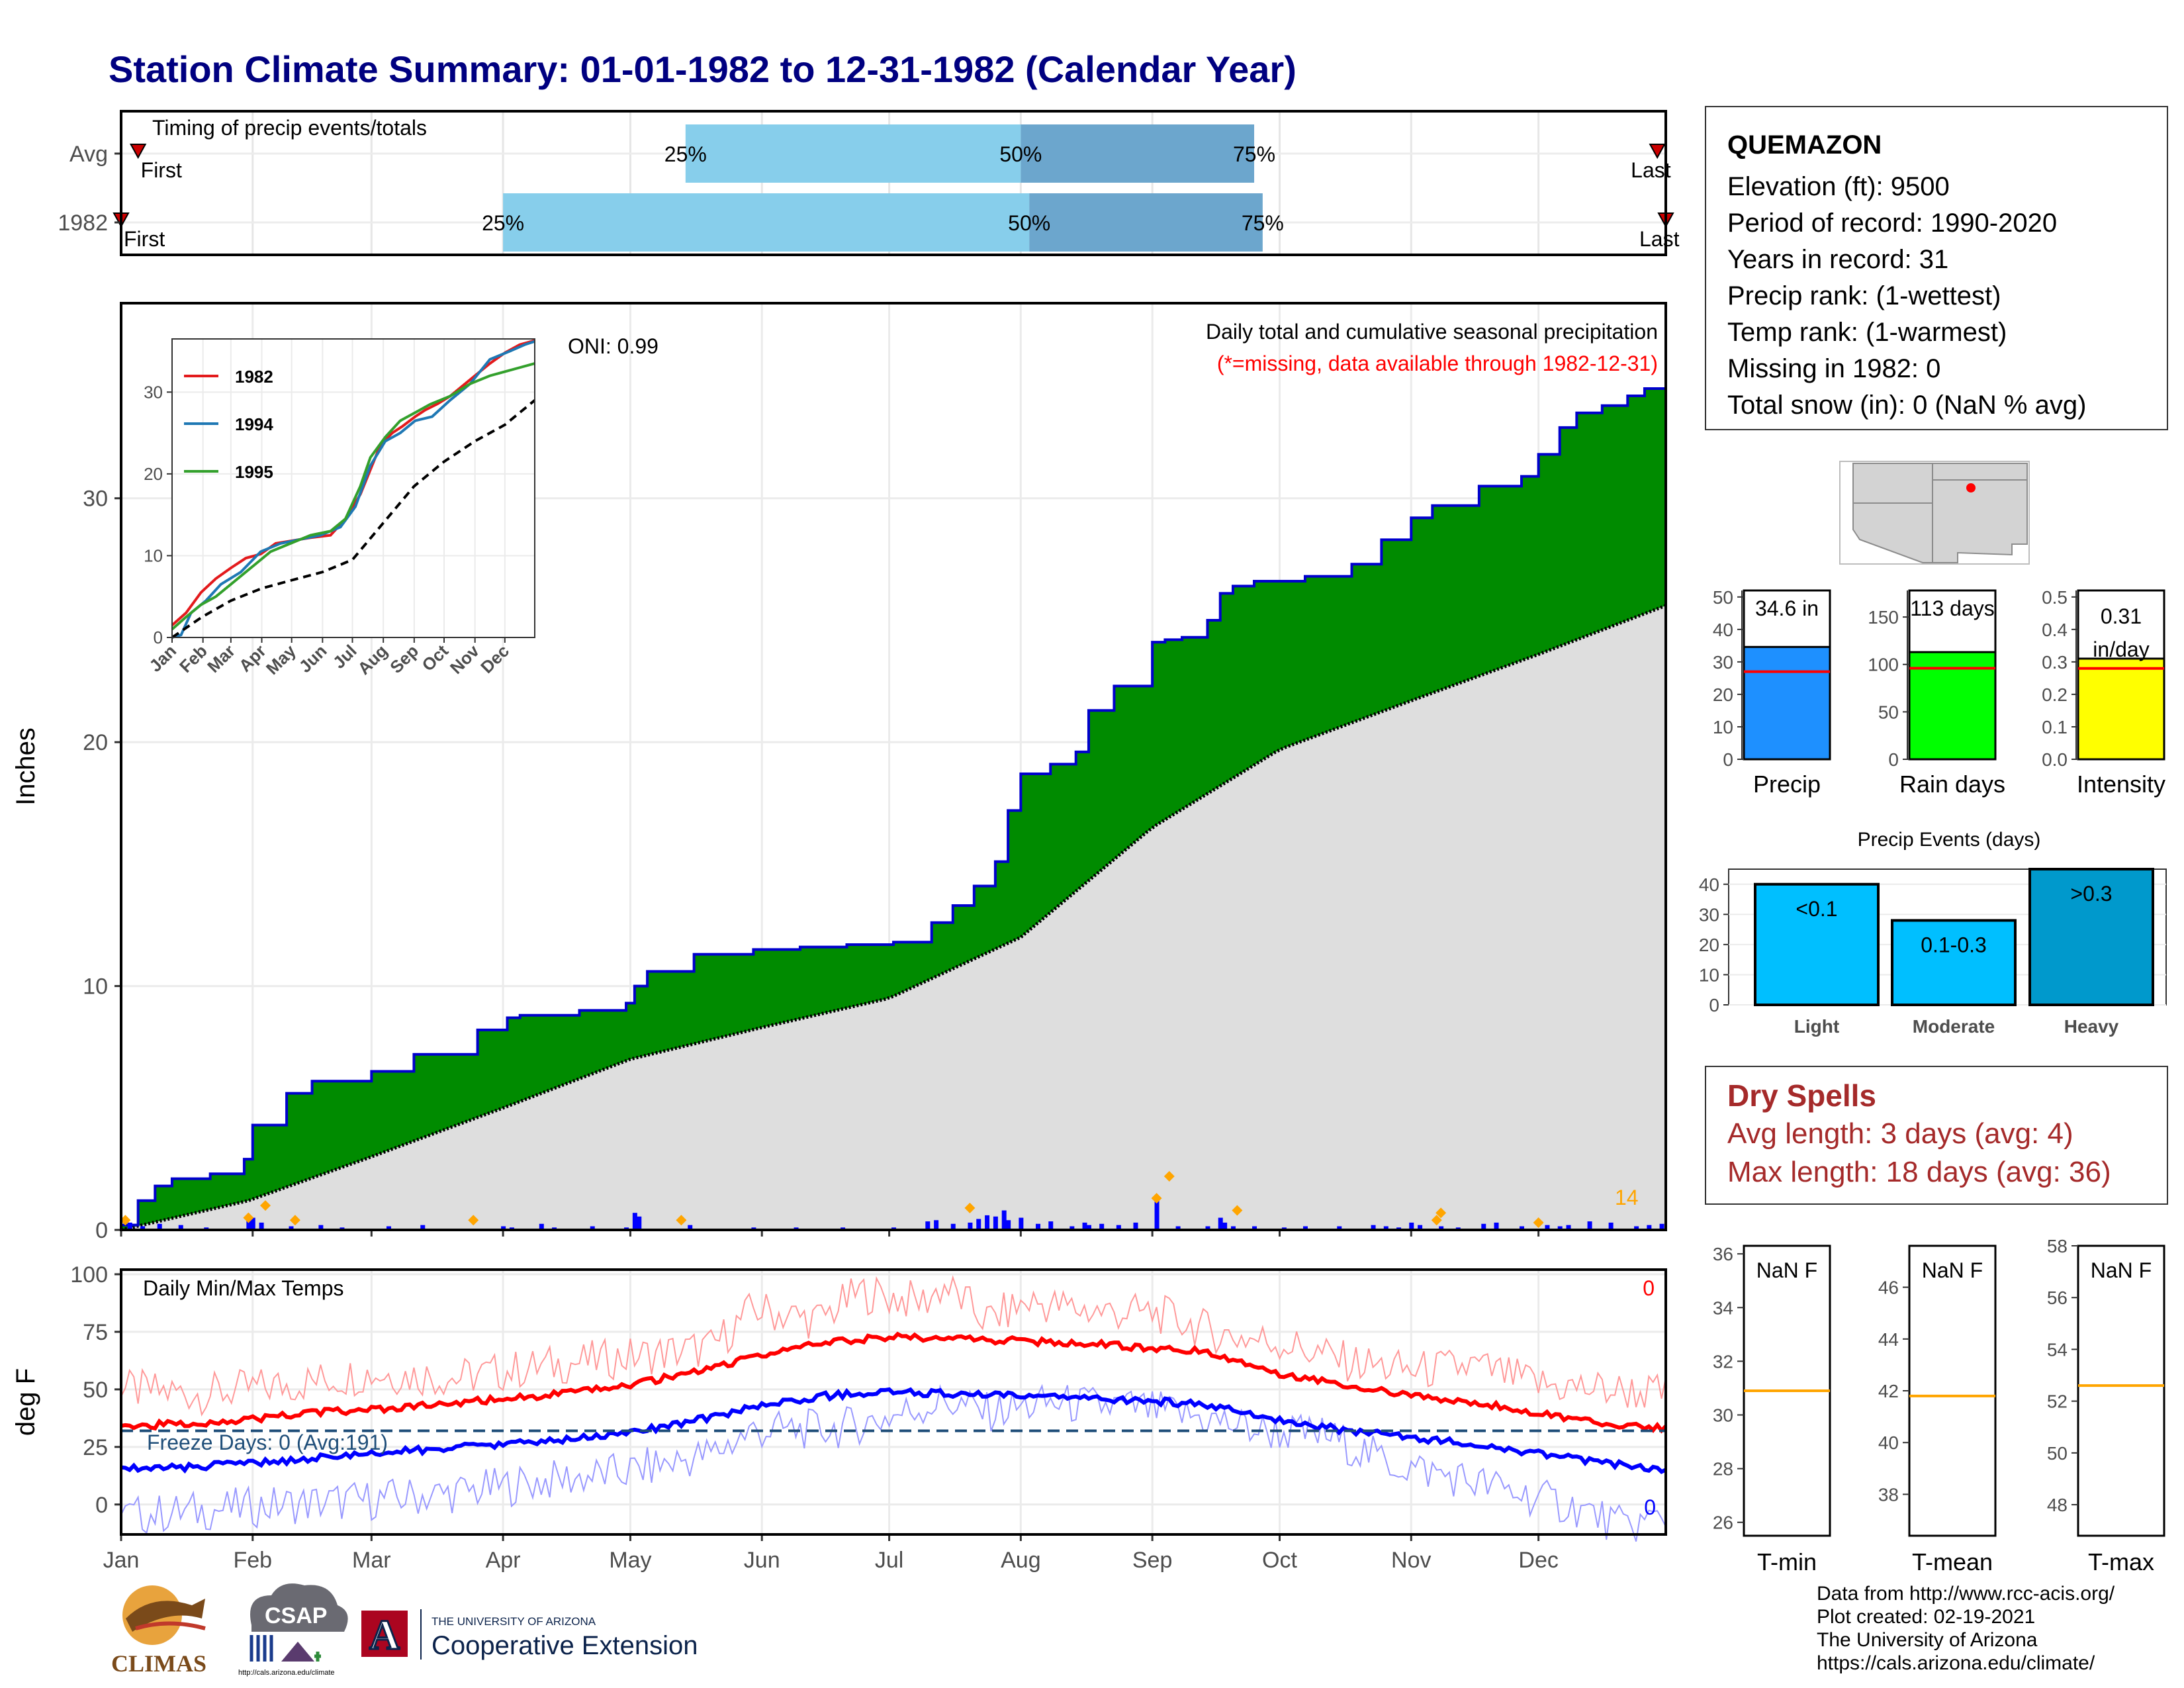 The image size is (2184, 1688). What do you see at coordinates (1817, 909) in the screenshot?
I see `events-value-label: <0.1` at bounding box center [1817, 909].